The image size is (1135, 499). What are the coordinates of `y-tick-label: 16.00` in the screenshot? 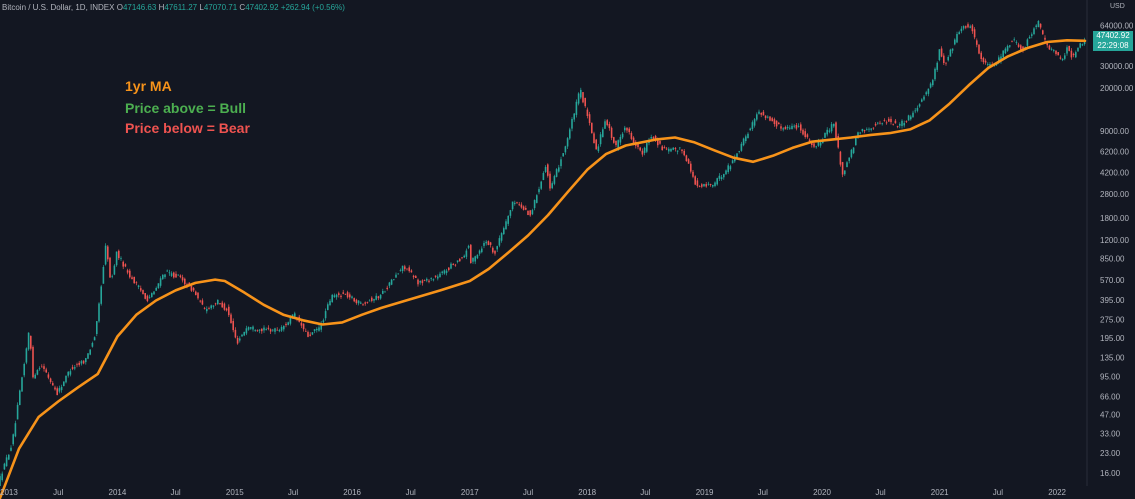 It's located at (1110, 473).